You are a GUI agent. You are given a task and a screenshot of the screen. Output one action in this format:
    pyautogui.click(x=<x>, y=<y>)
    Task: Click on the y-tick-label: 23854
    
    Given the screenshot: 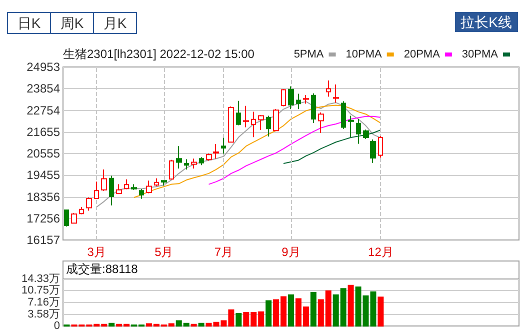 What is the action you would take?
    pyautogui.click(x=43, y=89)
    